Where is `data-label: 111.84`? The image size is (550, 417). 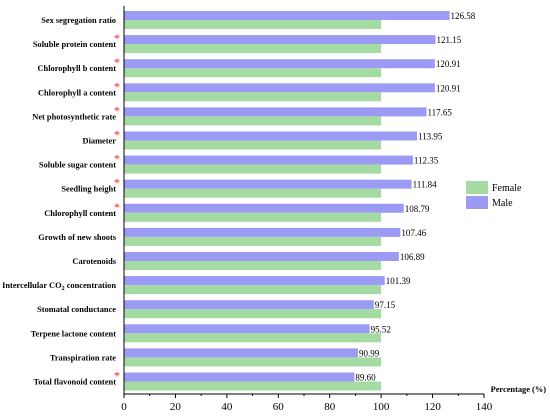
data-label: 111.84 is located at coordinates (425, 185).